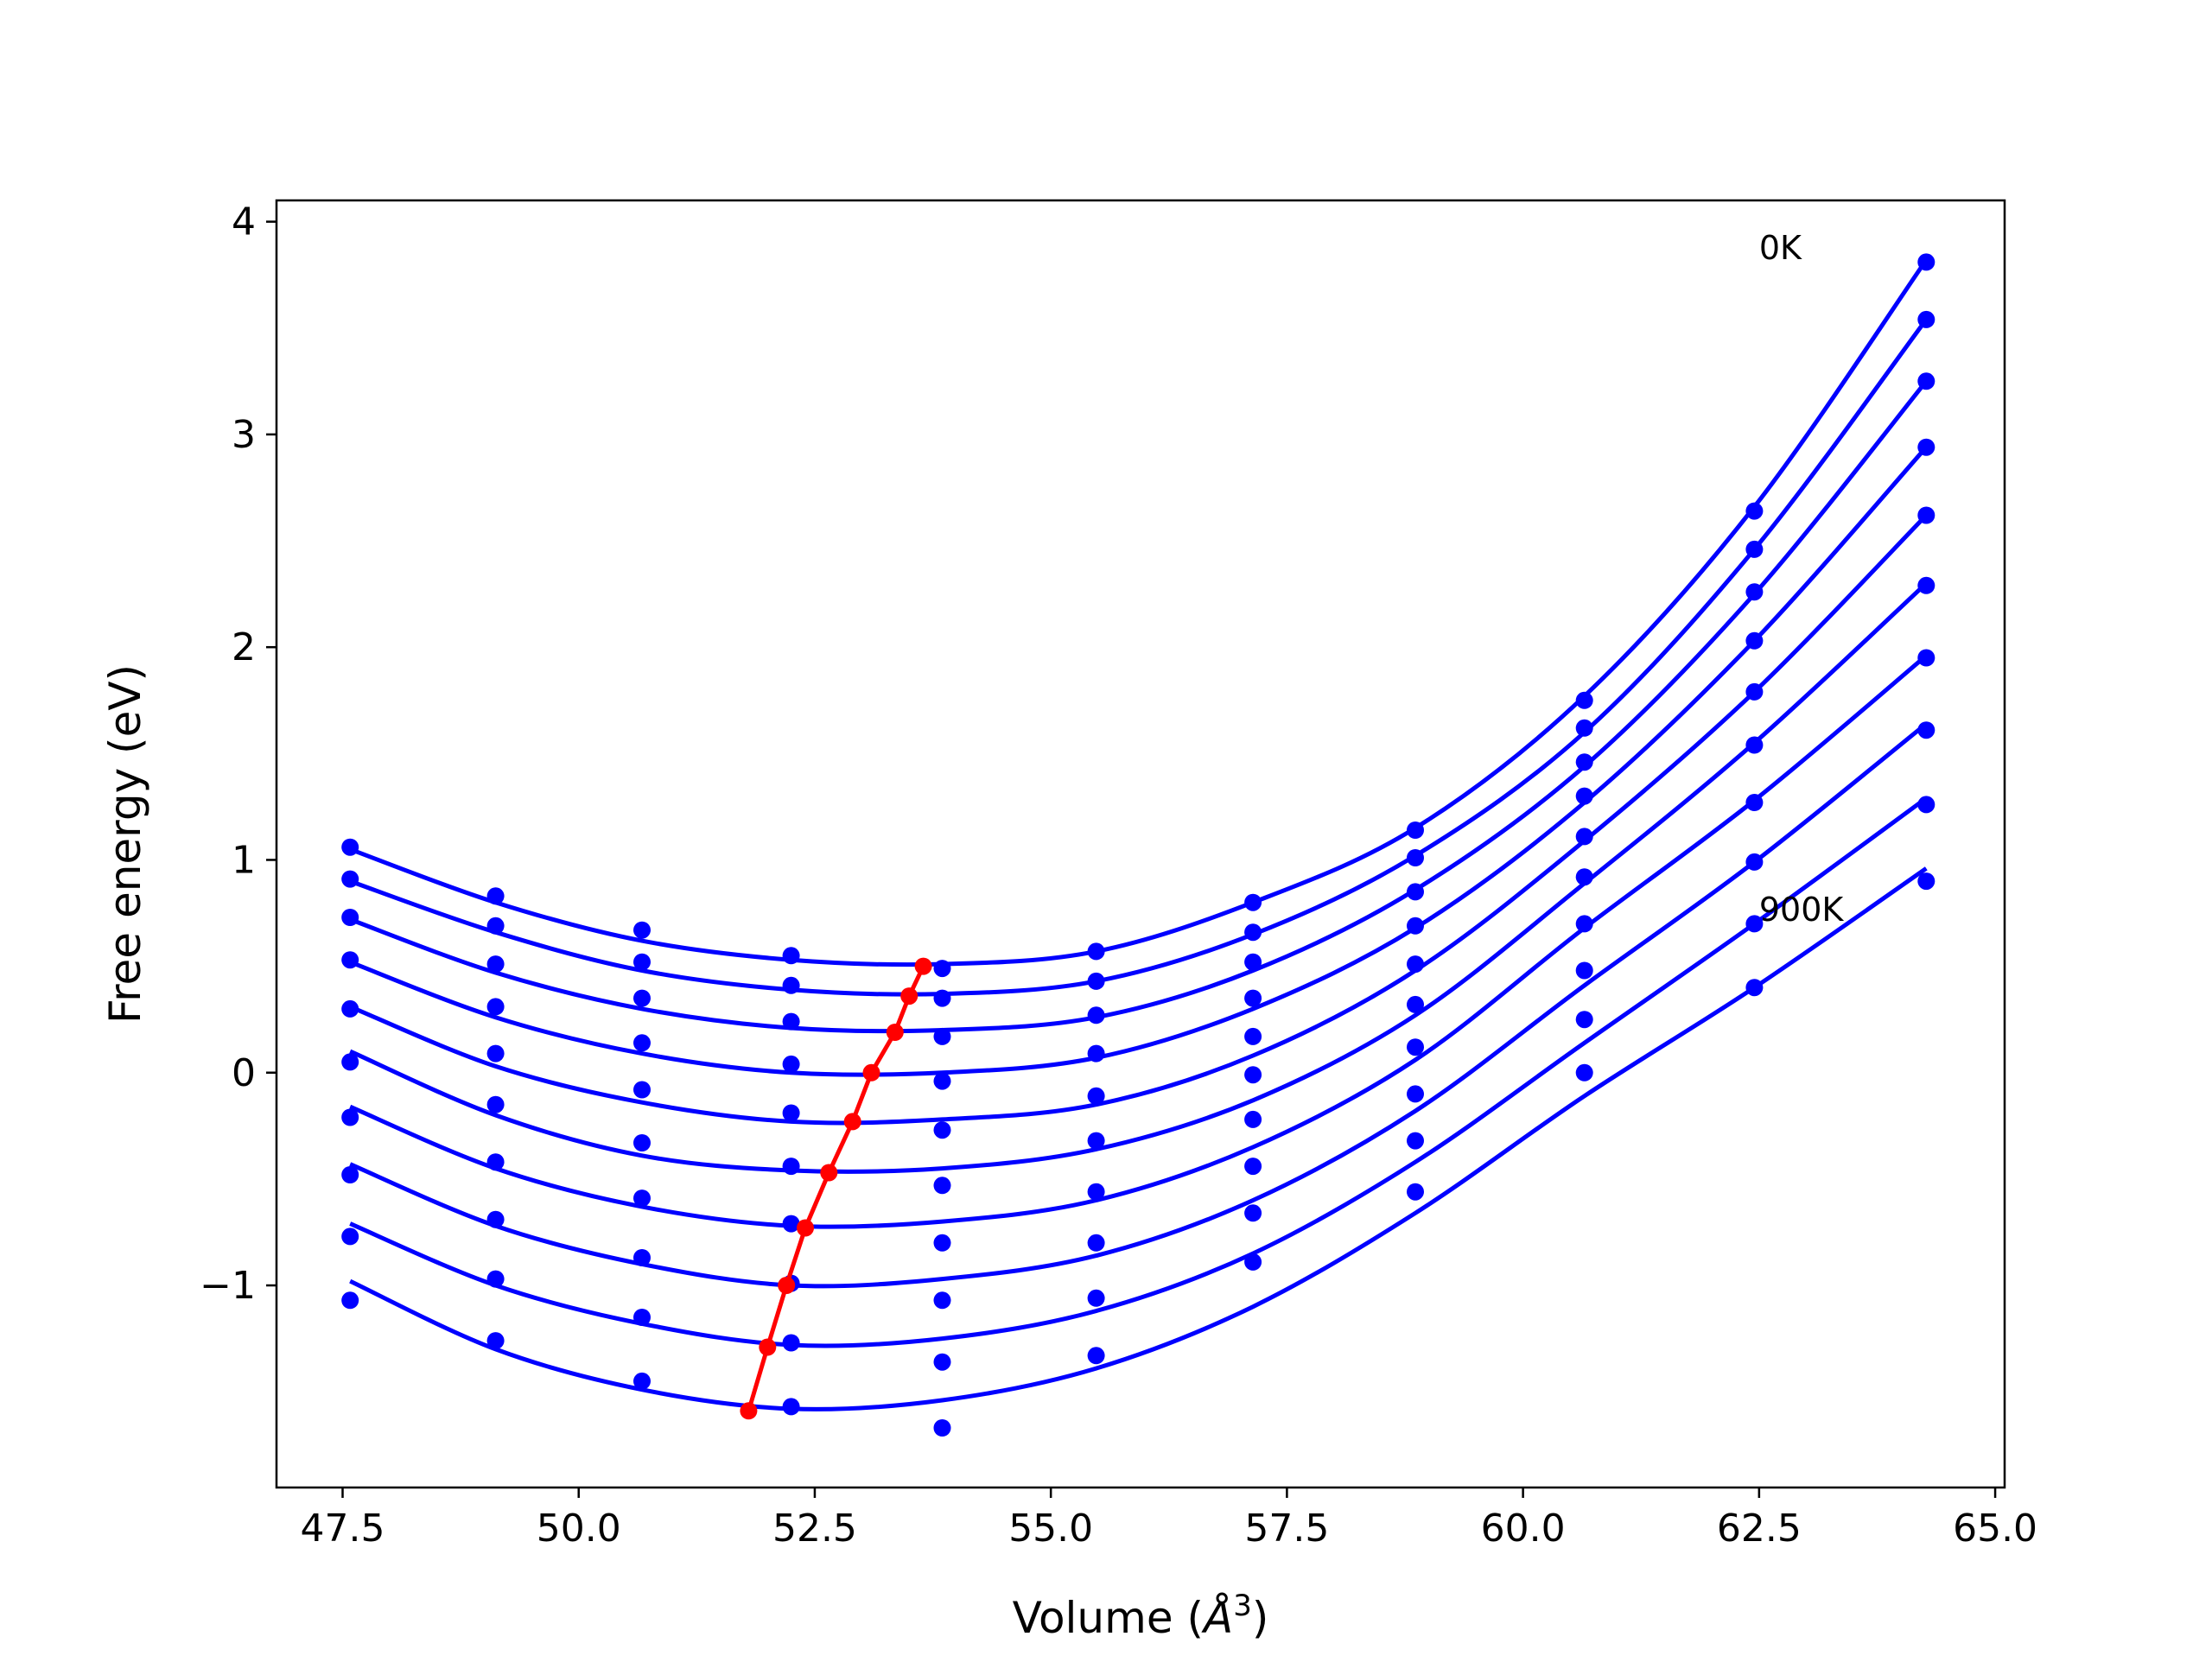 The width and height of the screenshot is (2212, 1662). Describe the element at coordinates (244, 1073) in the screenshot. I see `y-tick-label-1: 0` at that location.